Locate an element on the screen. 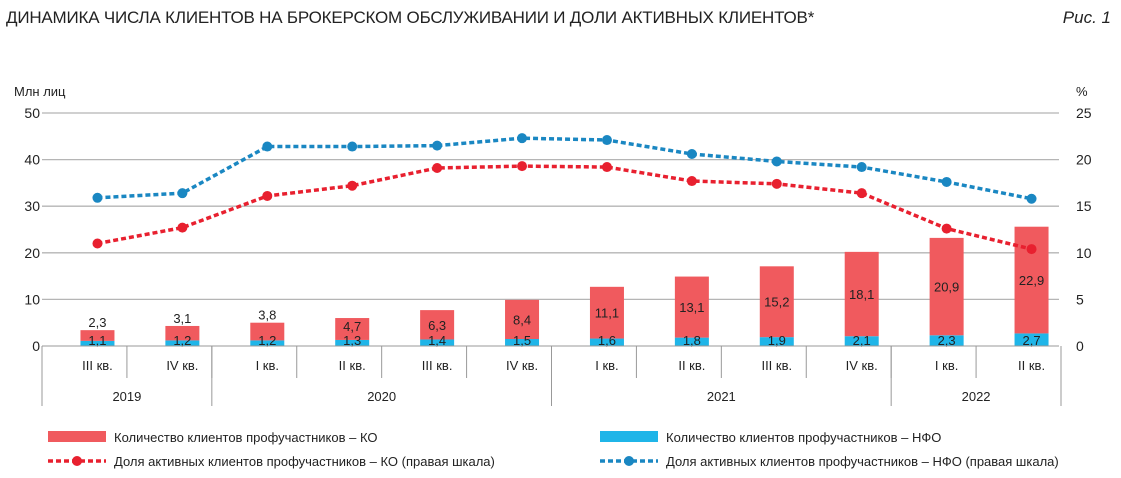 This screenshot has width=1121, height=478. data-label-ko: 20,9 is located at coordinates (946, 287).